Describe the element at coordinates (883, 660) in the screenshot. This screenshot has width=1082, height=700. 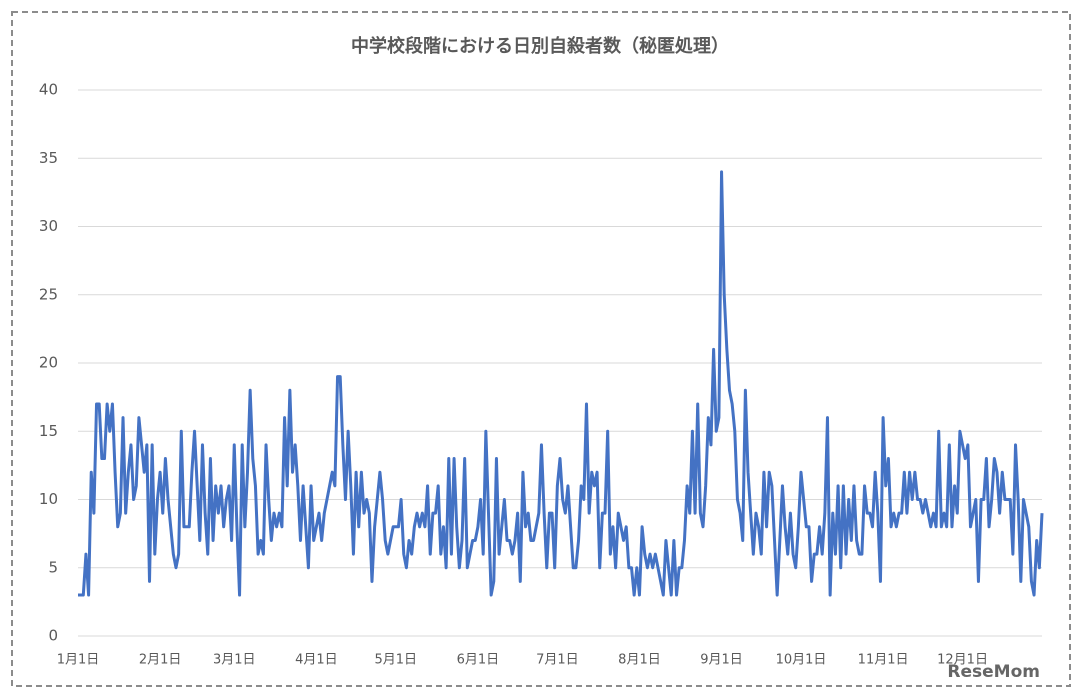
I see `x-tick-label: 11月1日` at that location.